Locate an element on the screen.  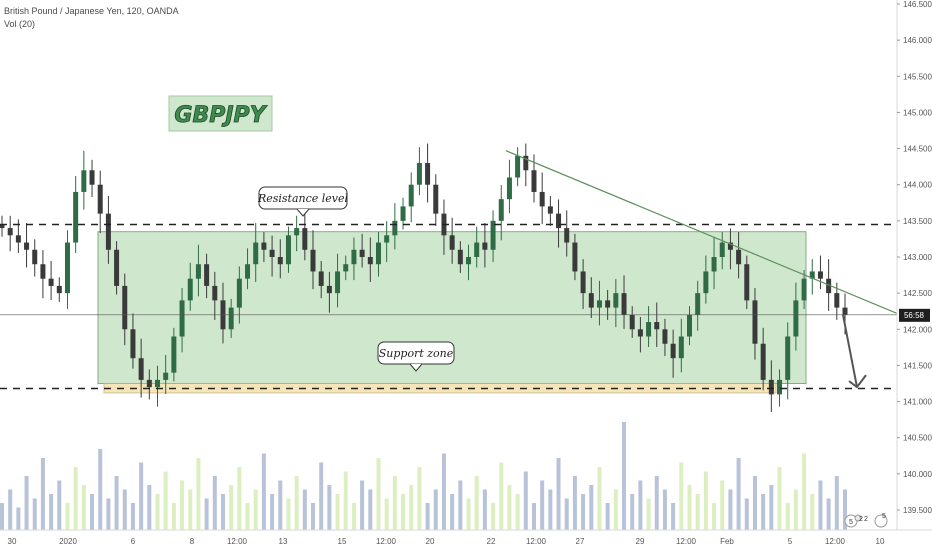
event-badge-4: 5 is located at coordinates (884, 516).